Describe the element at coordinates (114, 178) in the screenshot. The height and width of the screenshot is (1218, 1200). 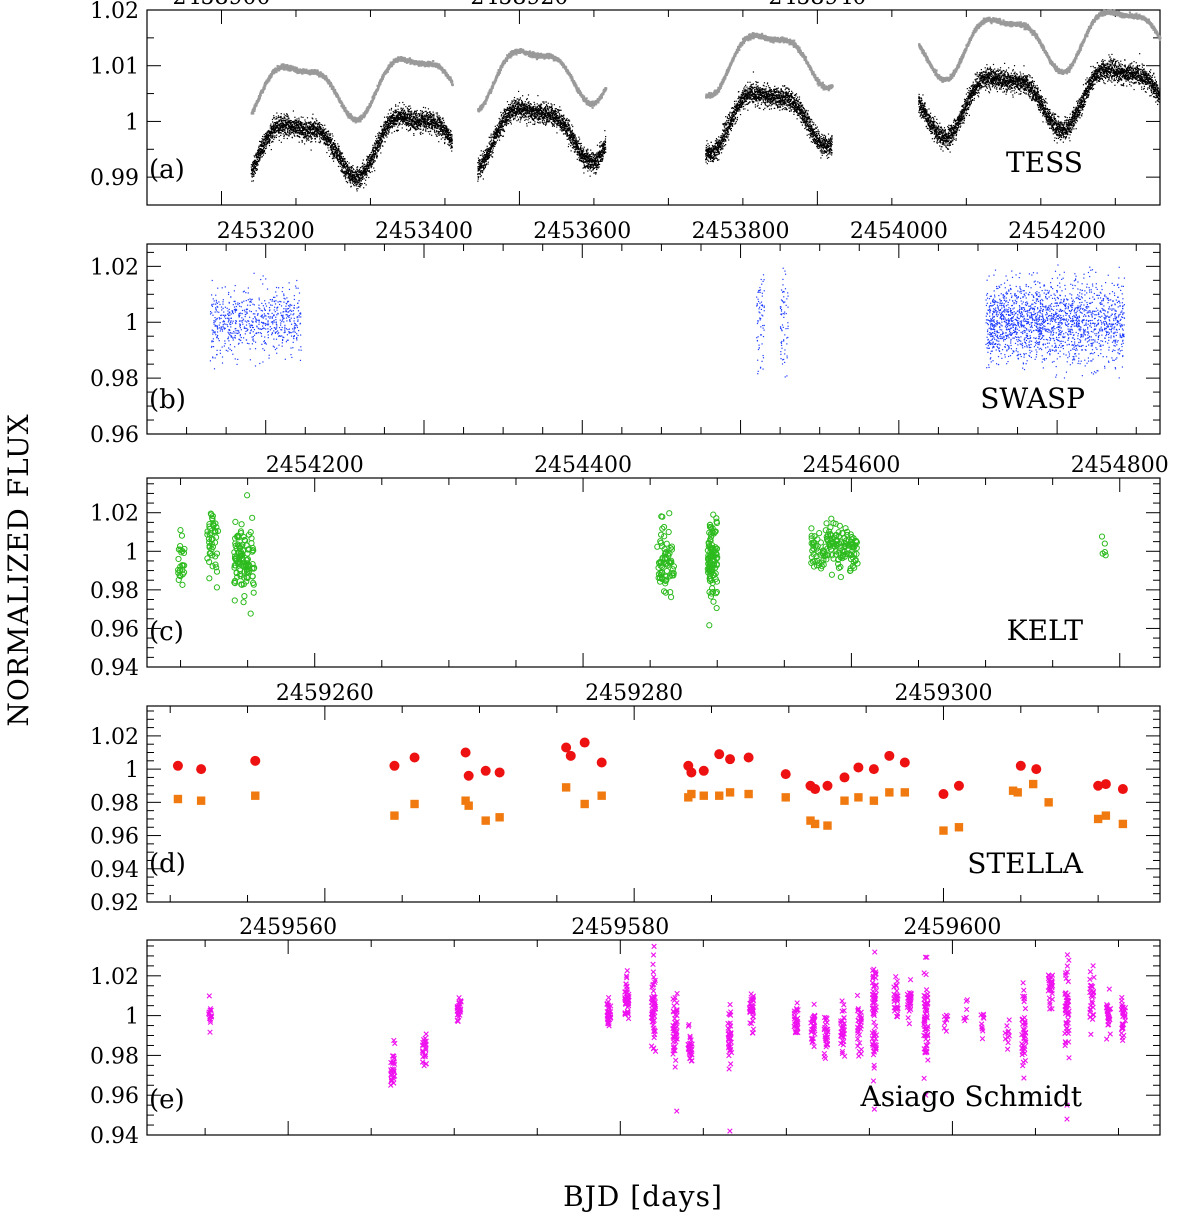
I see `y-tick-label: 0.99` at that location.